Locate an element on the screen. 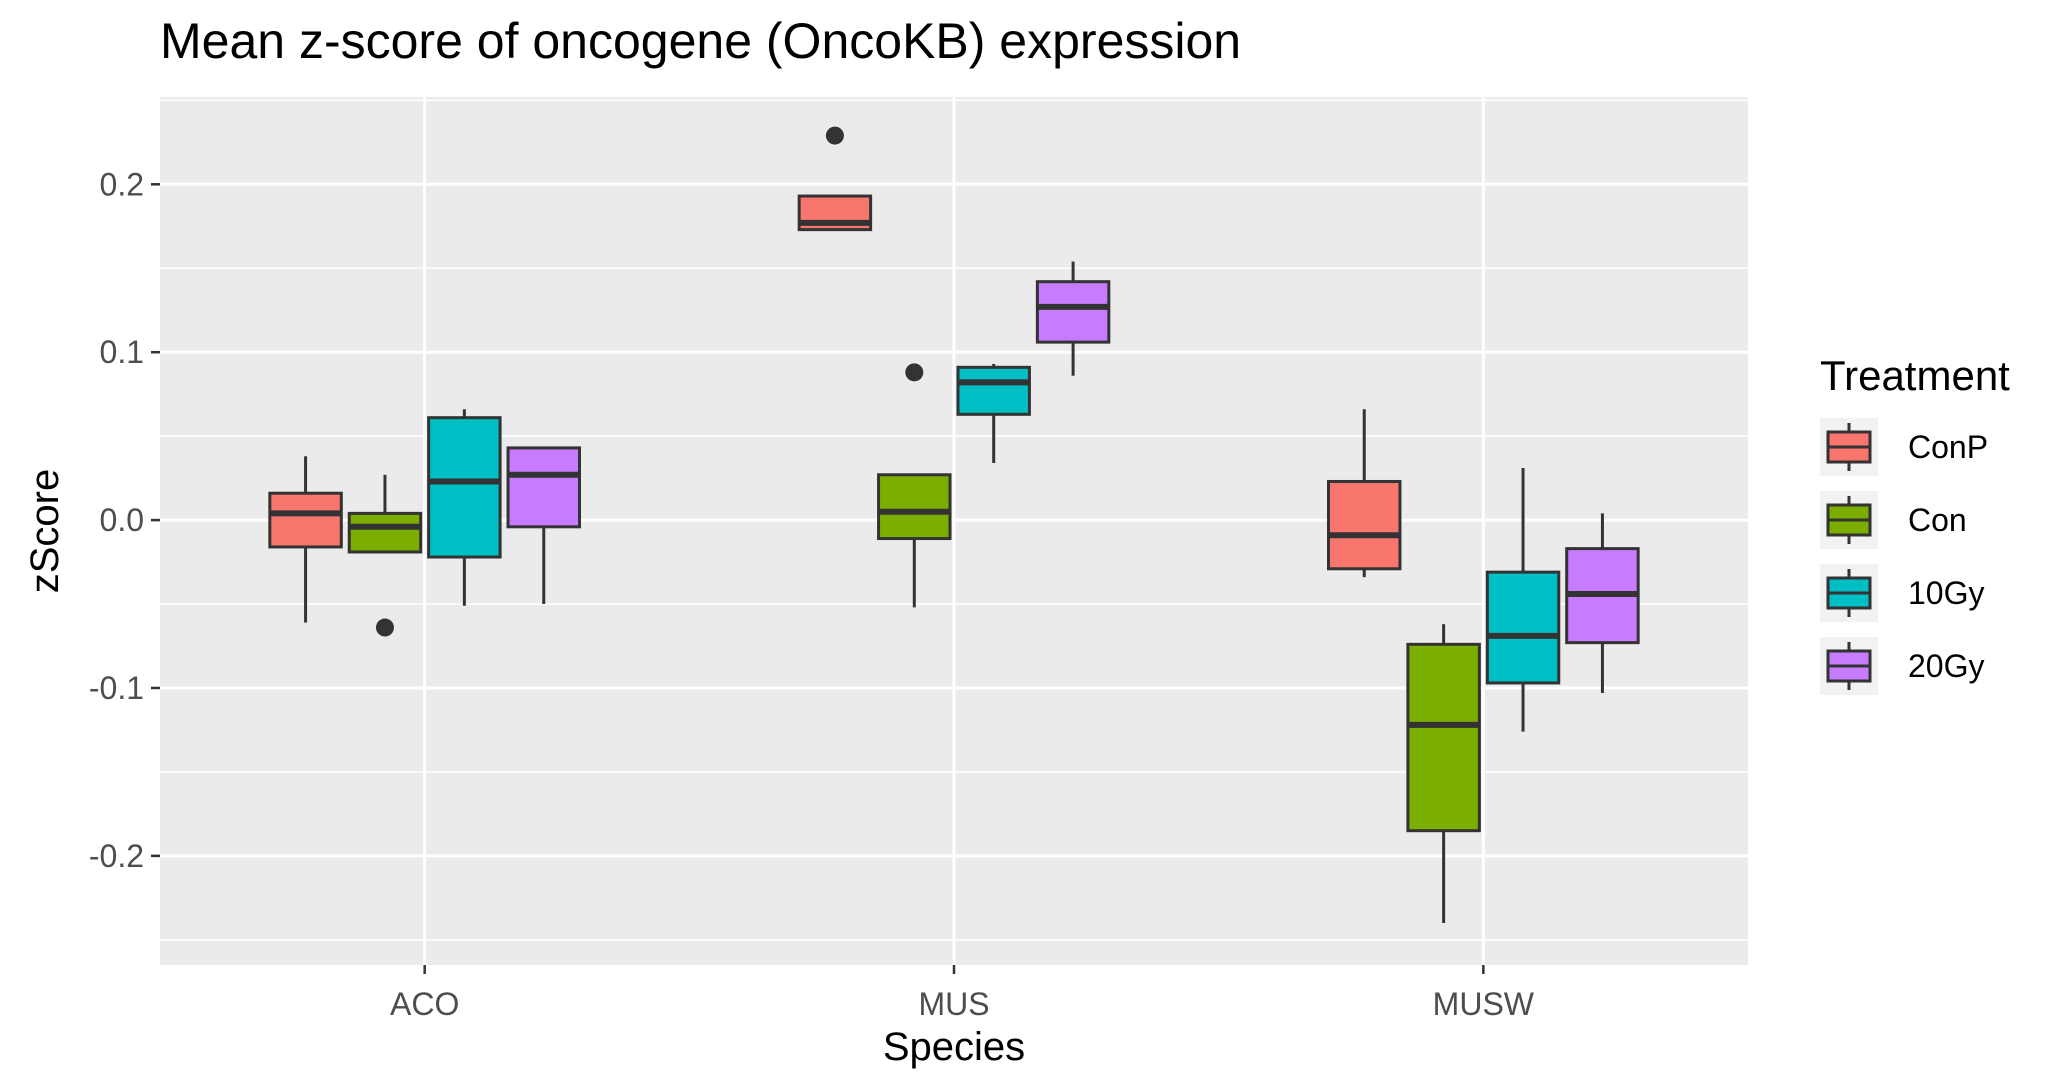 Image resolution: width=2055 pixels, height=1086 pixels. x-axis-title: Species is located at coordinates (954, 1047).